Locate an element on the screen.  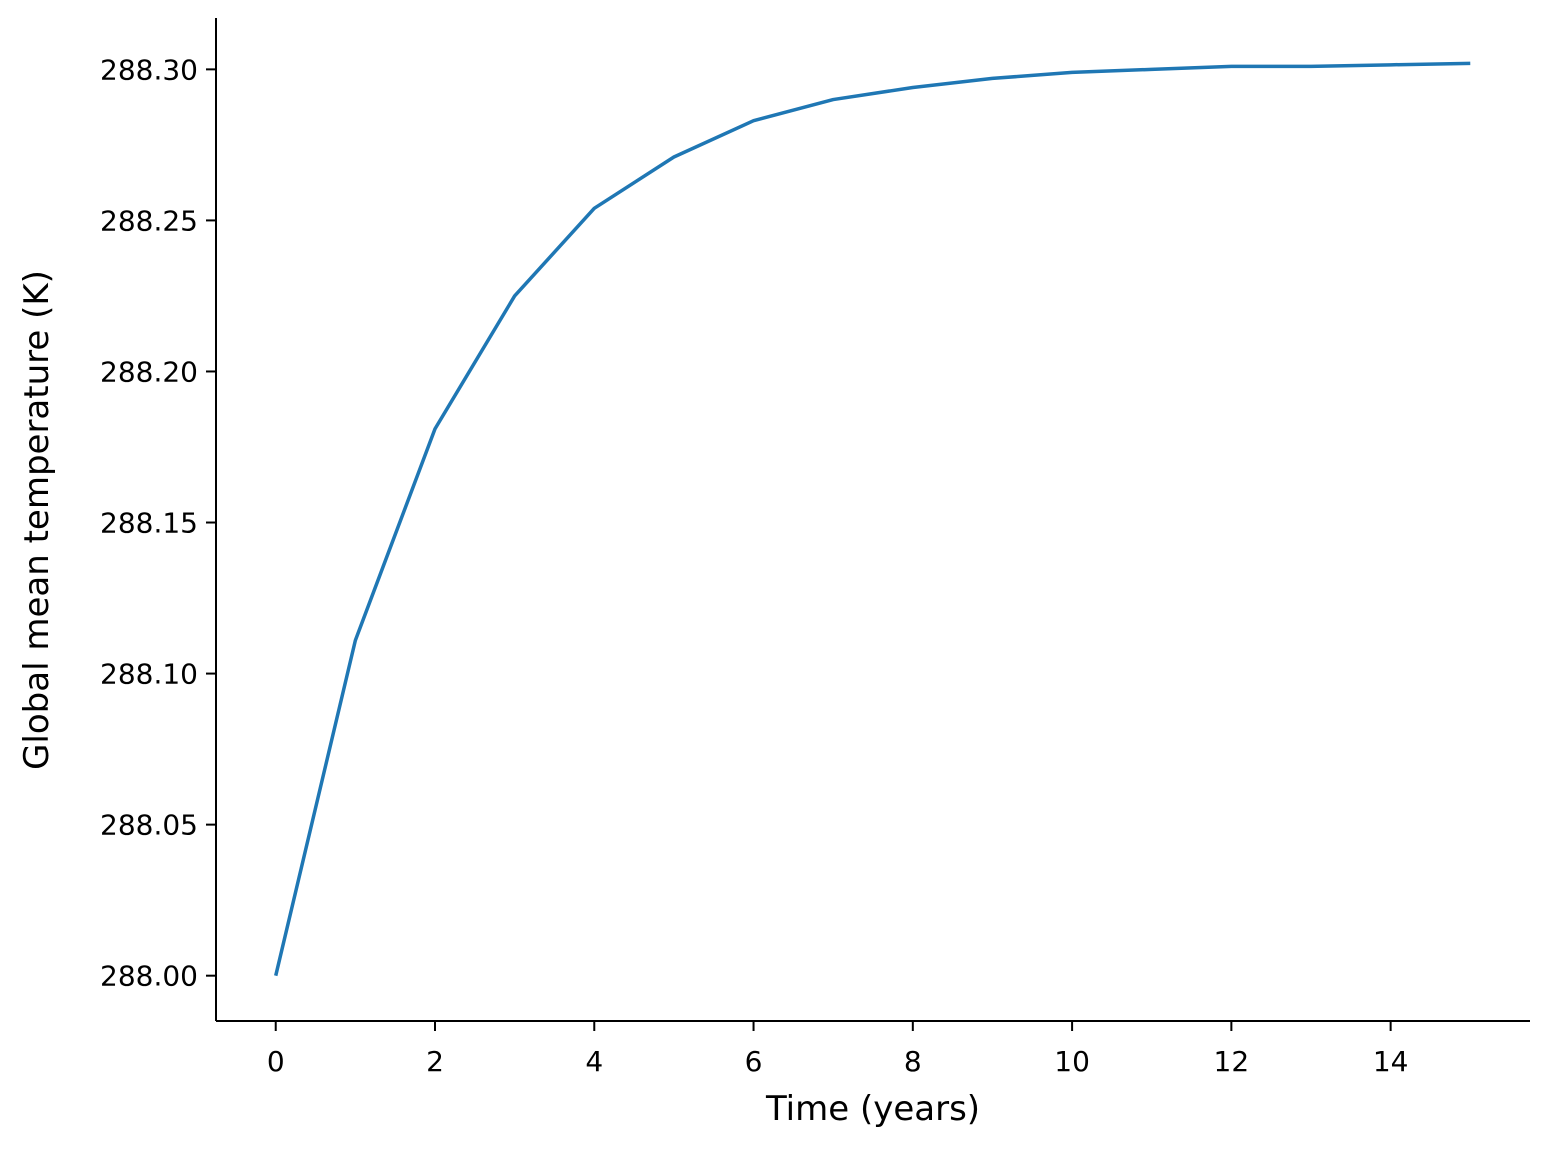
y-tick-label: 288.15 is located at coordinates (149, 523).